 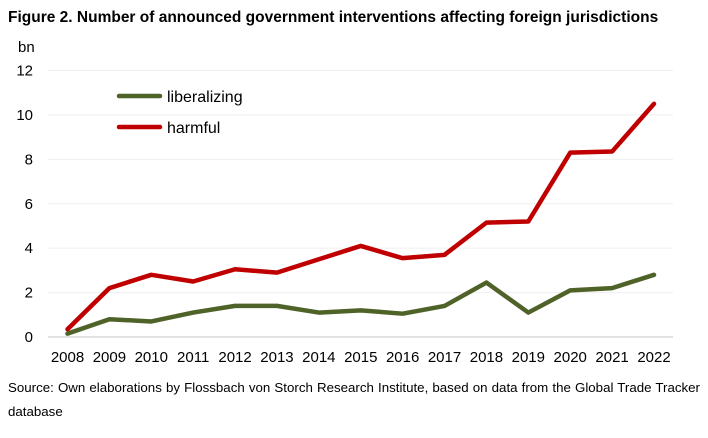 What do you see at coordinates (193, 128) in the screenshot?
I see `legend-label-harmful: harmful` at bounding box center [193, 128].